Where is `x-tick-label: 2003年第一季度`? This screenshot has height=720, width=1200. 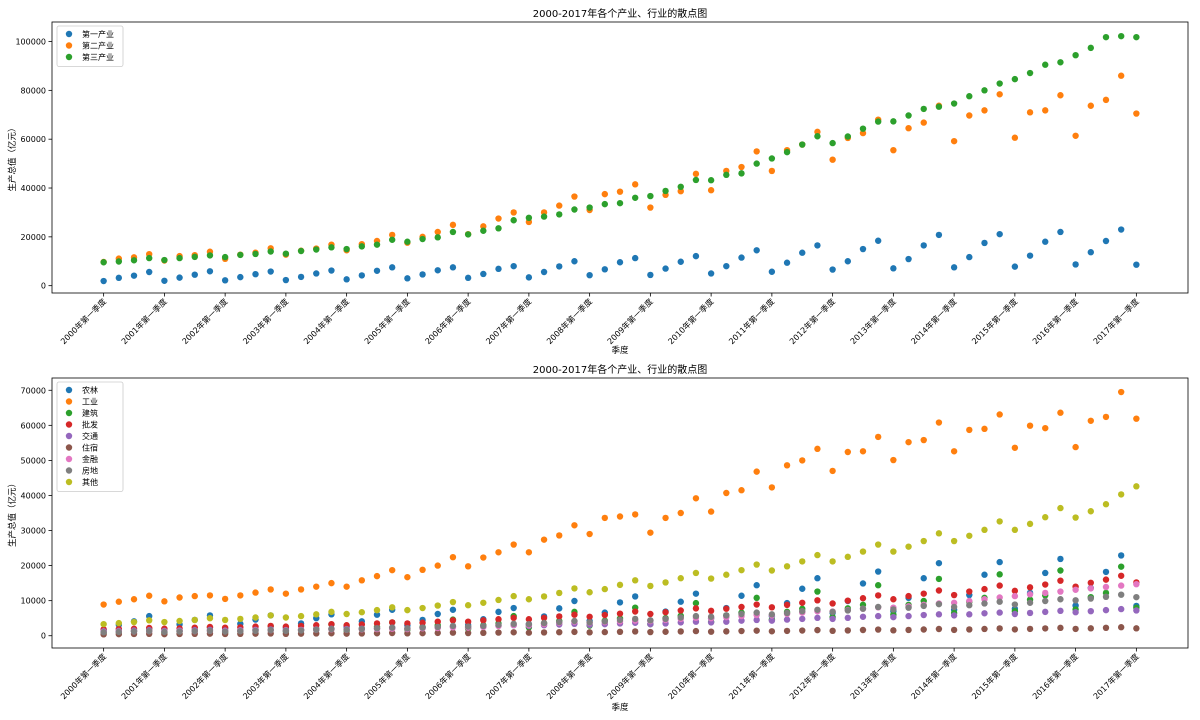 x-tick-label: 2003年第一季度 is located at coordinates (266, 321).